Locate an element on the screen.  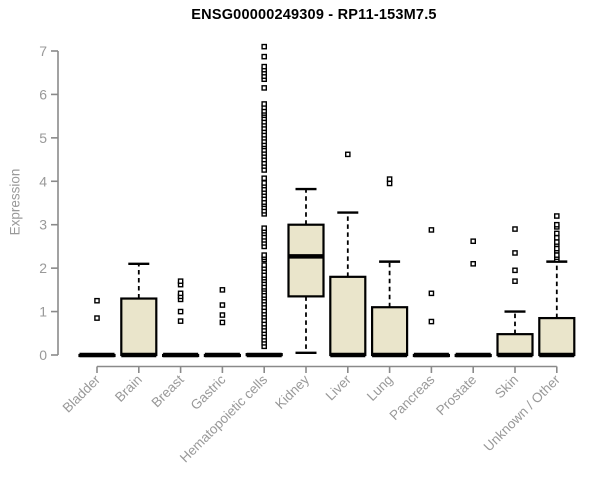
x-tick-label: Brain is located at coordinates (128, 388).